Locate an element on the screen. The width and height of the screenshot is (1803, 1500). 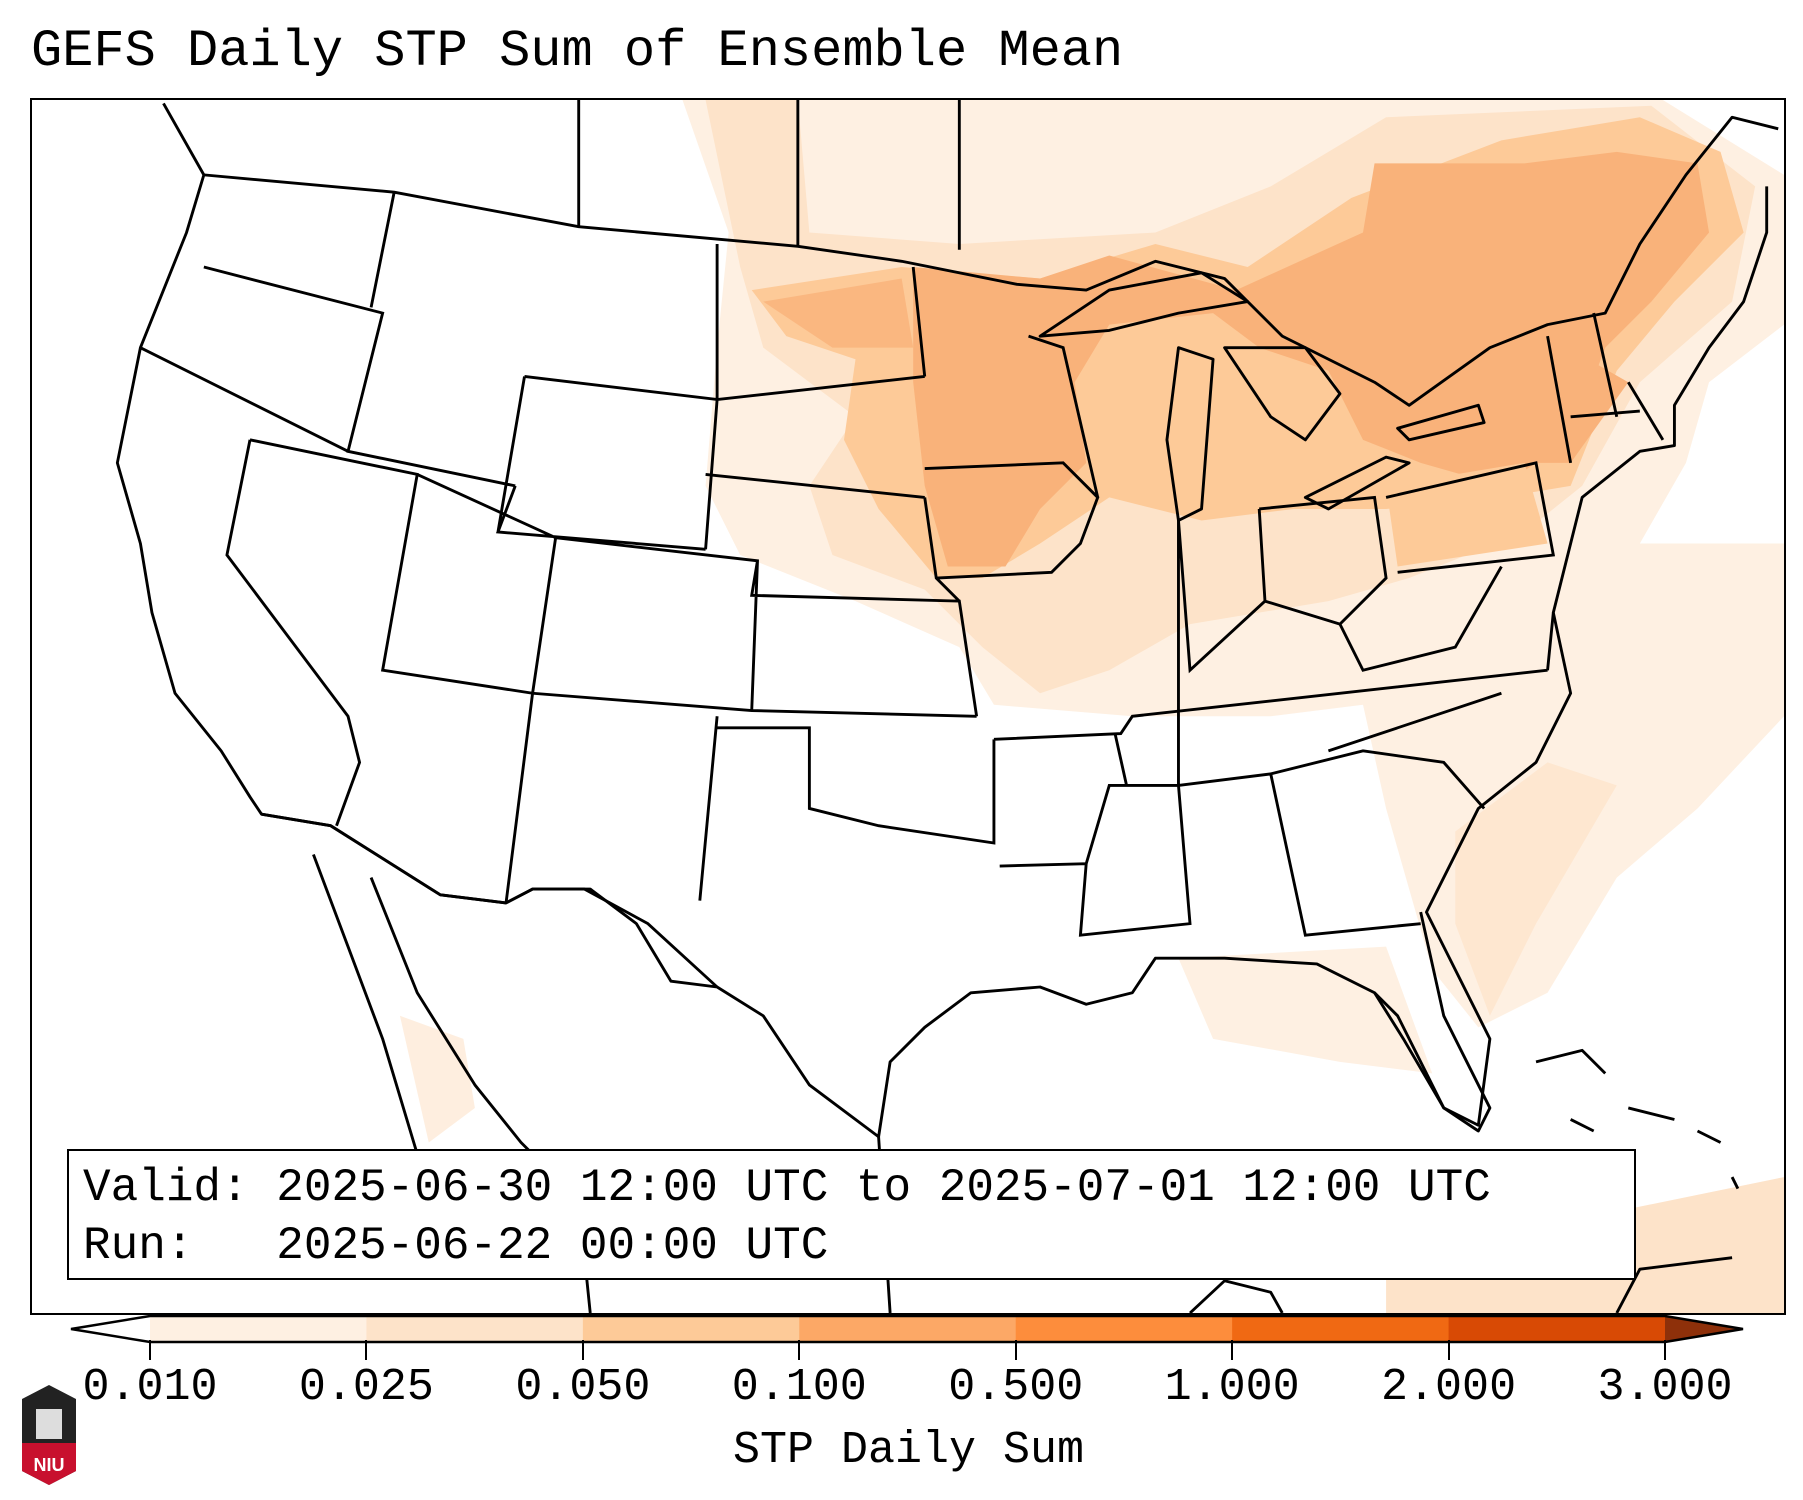
stp-area-light-gulf is located at coordinates (1305, 1010).